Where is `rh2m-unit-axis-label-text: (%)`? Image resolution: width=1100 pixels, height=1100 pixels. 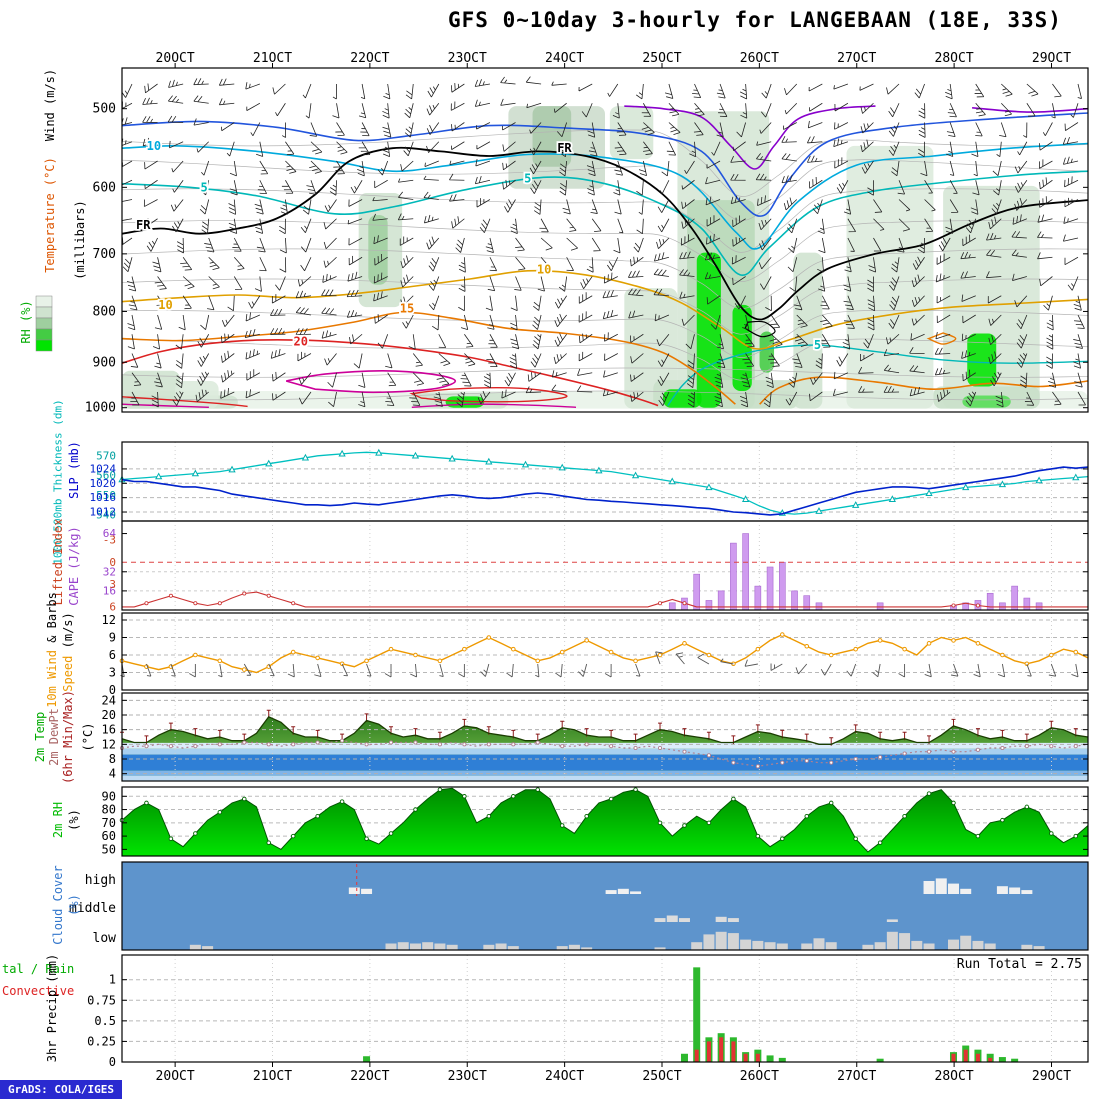 rh2m-unit-axis-label-text: (%) is located at coordinates (74, 820).